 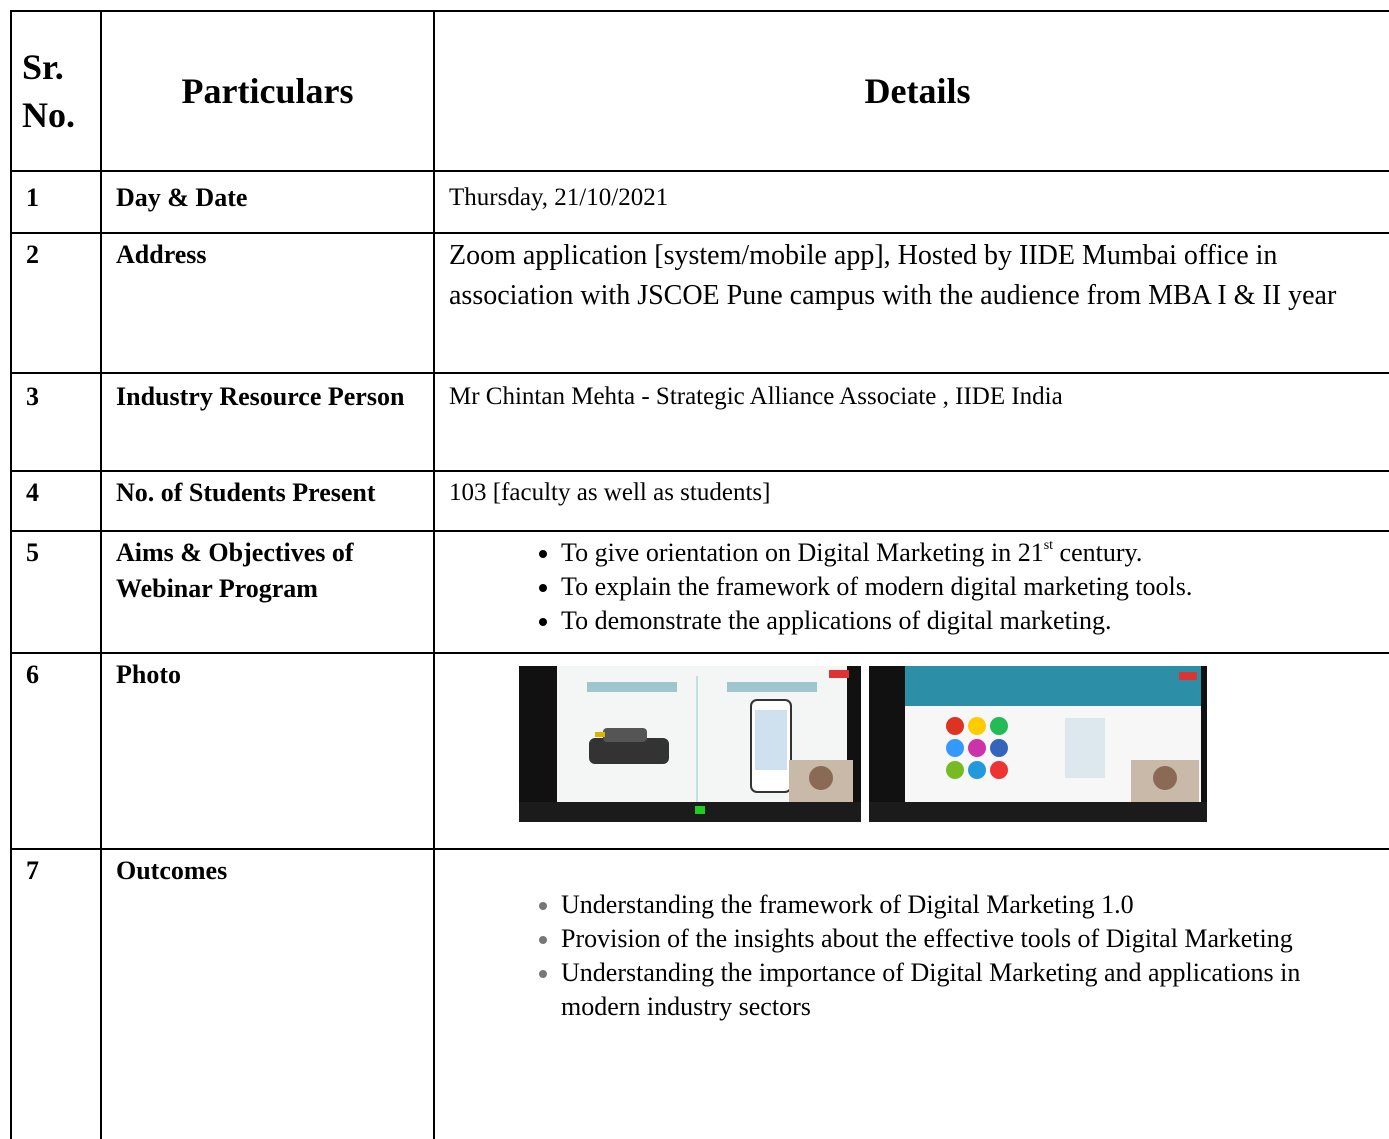 I want to click on cell: 7, so click(x=56, y=993).